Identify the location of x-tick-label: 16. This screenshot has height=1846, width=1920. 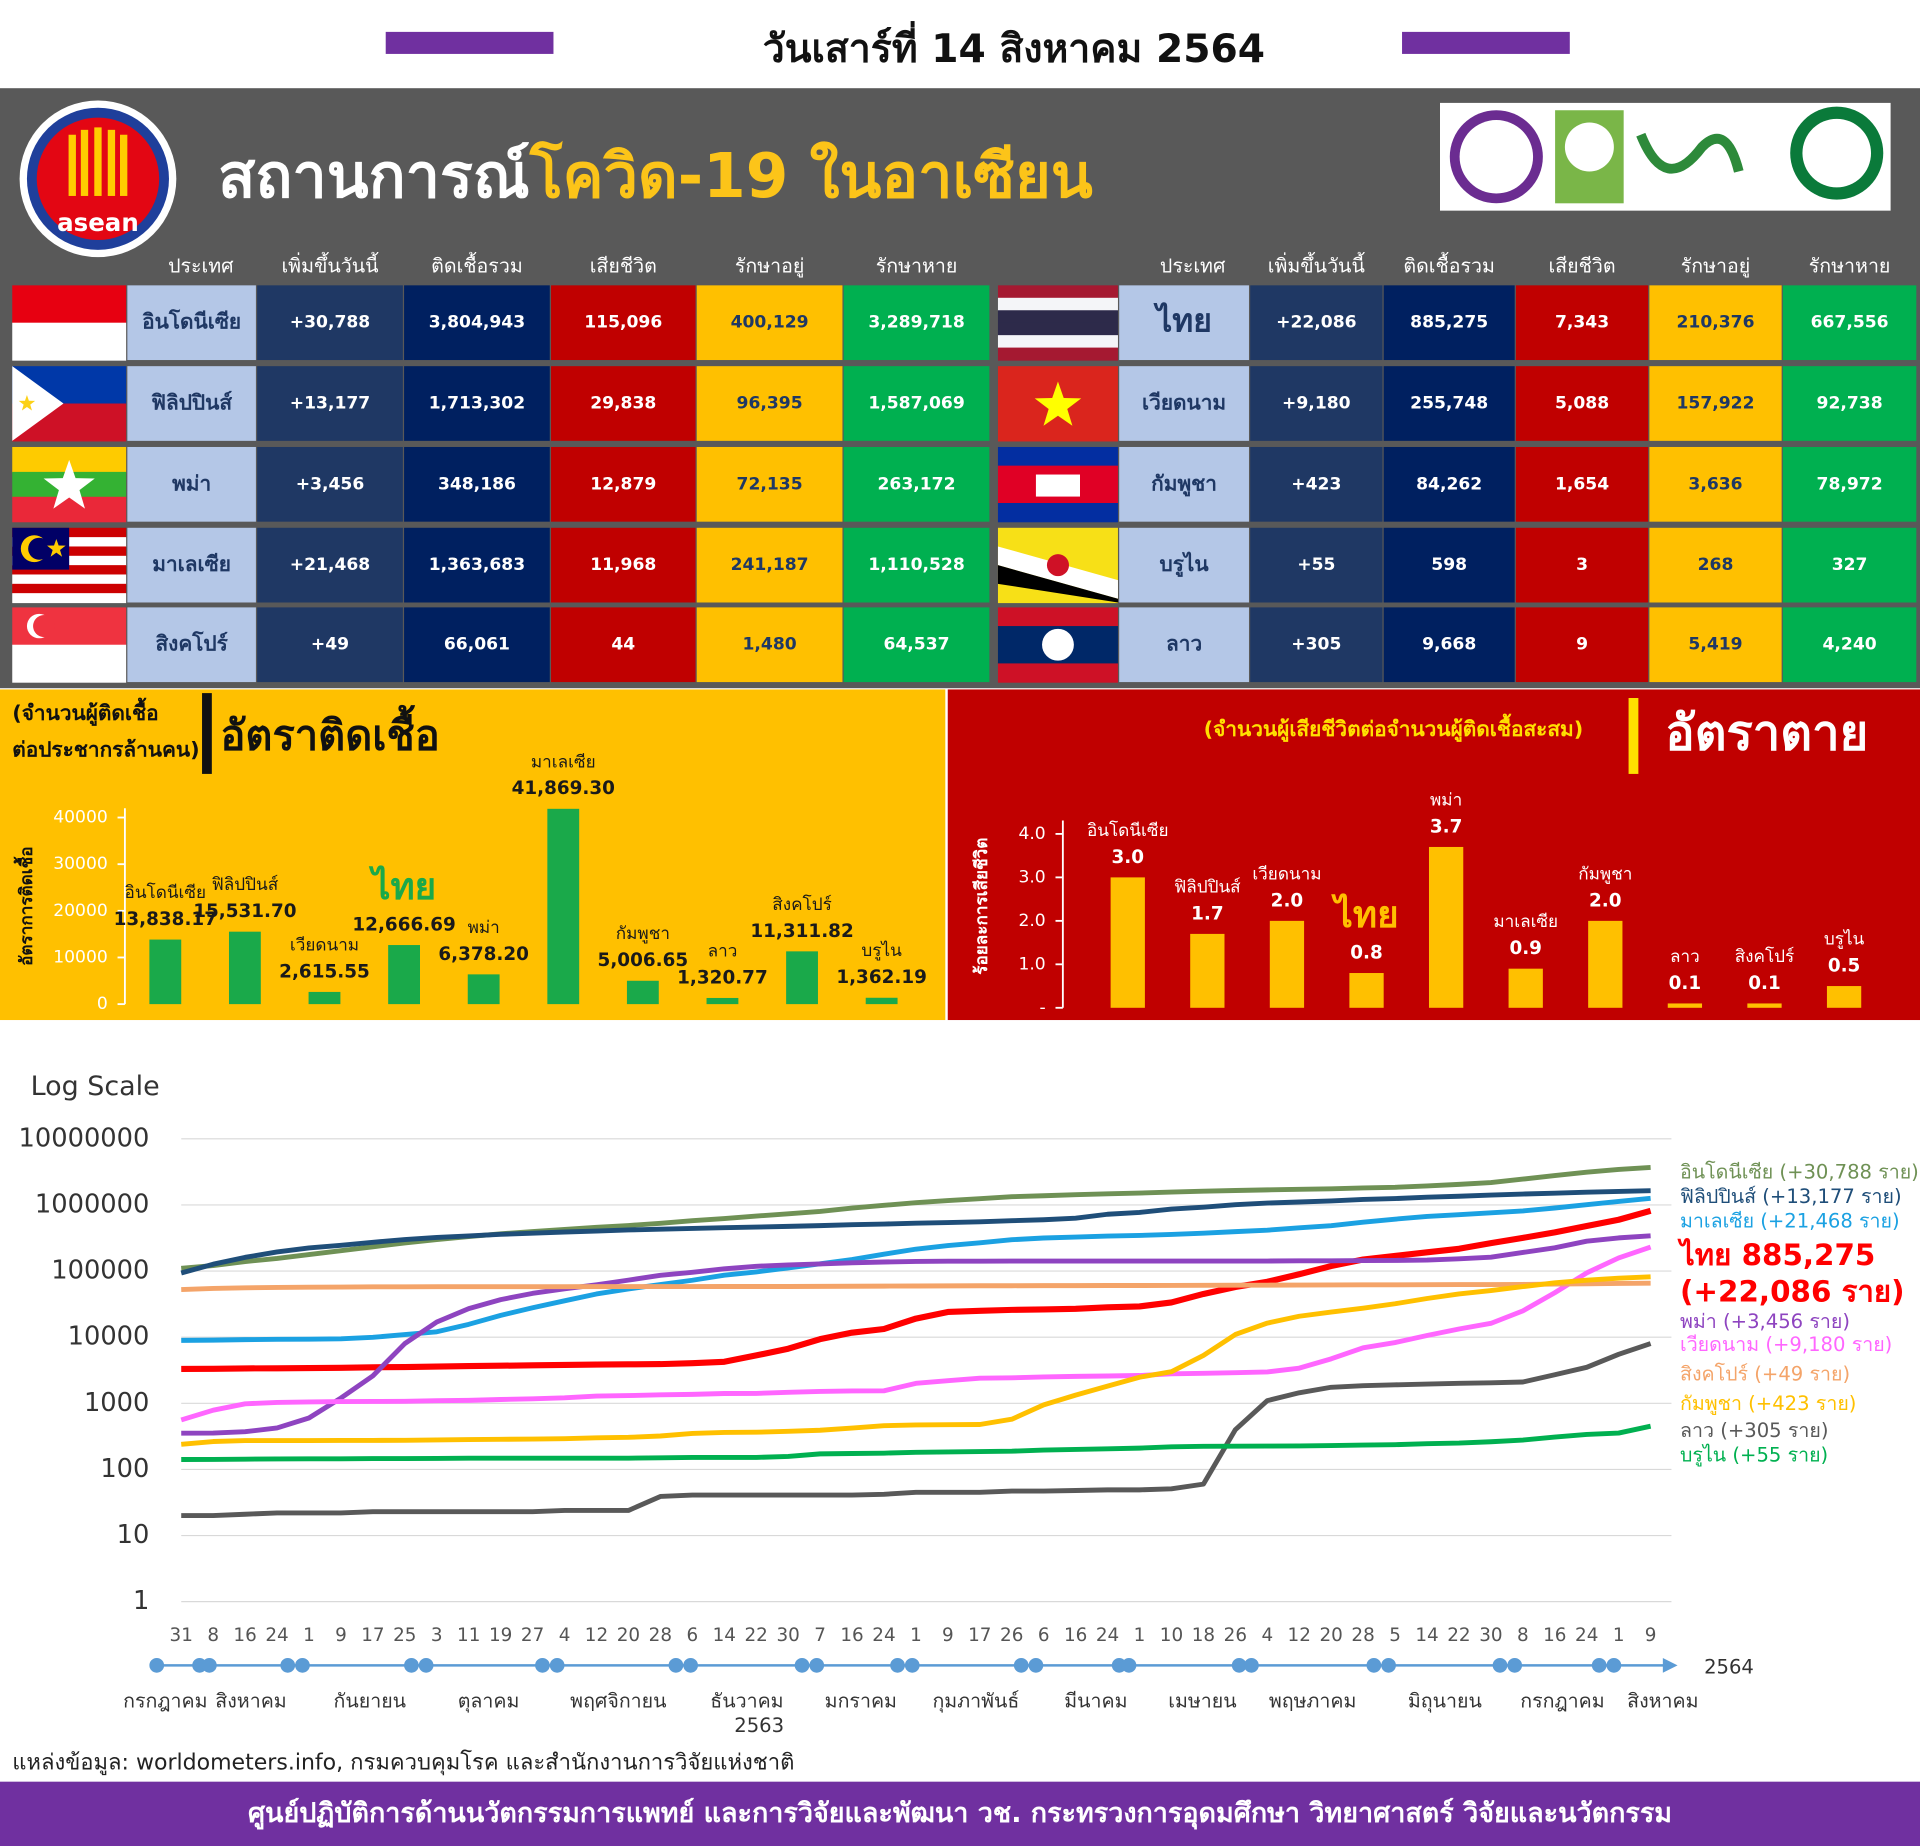
(1554, 1635).